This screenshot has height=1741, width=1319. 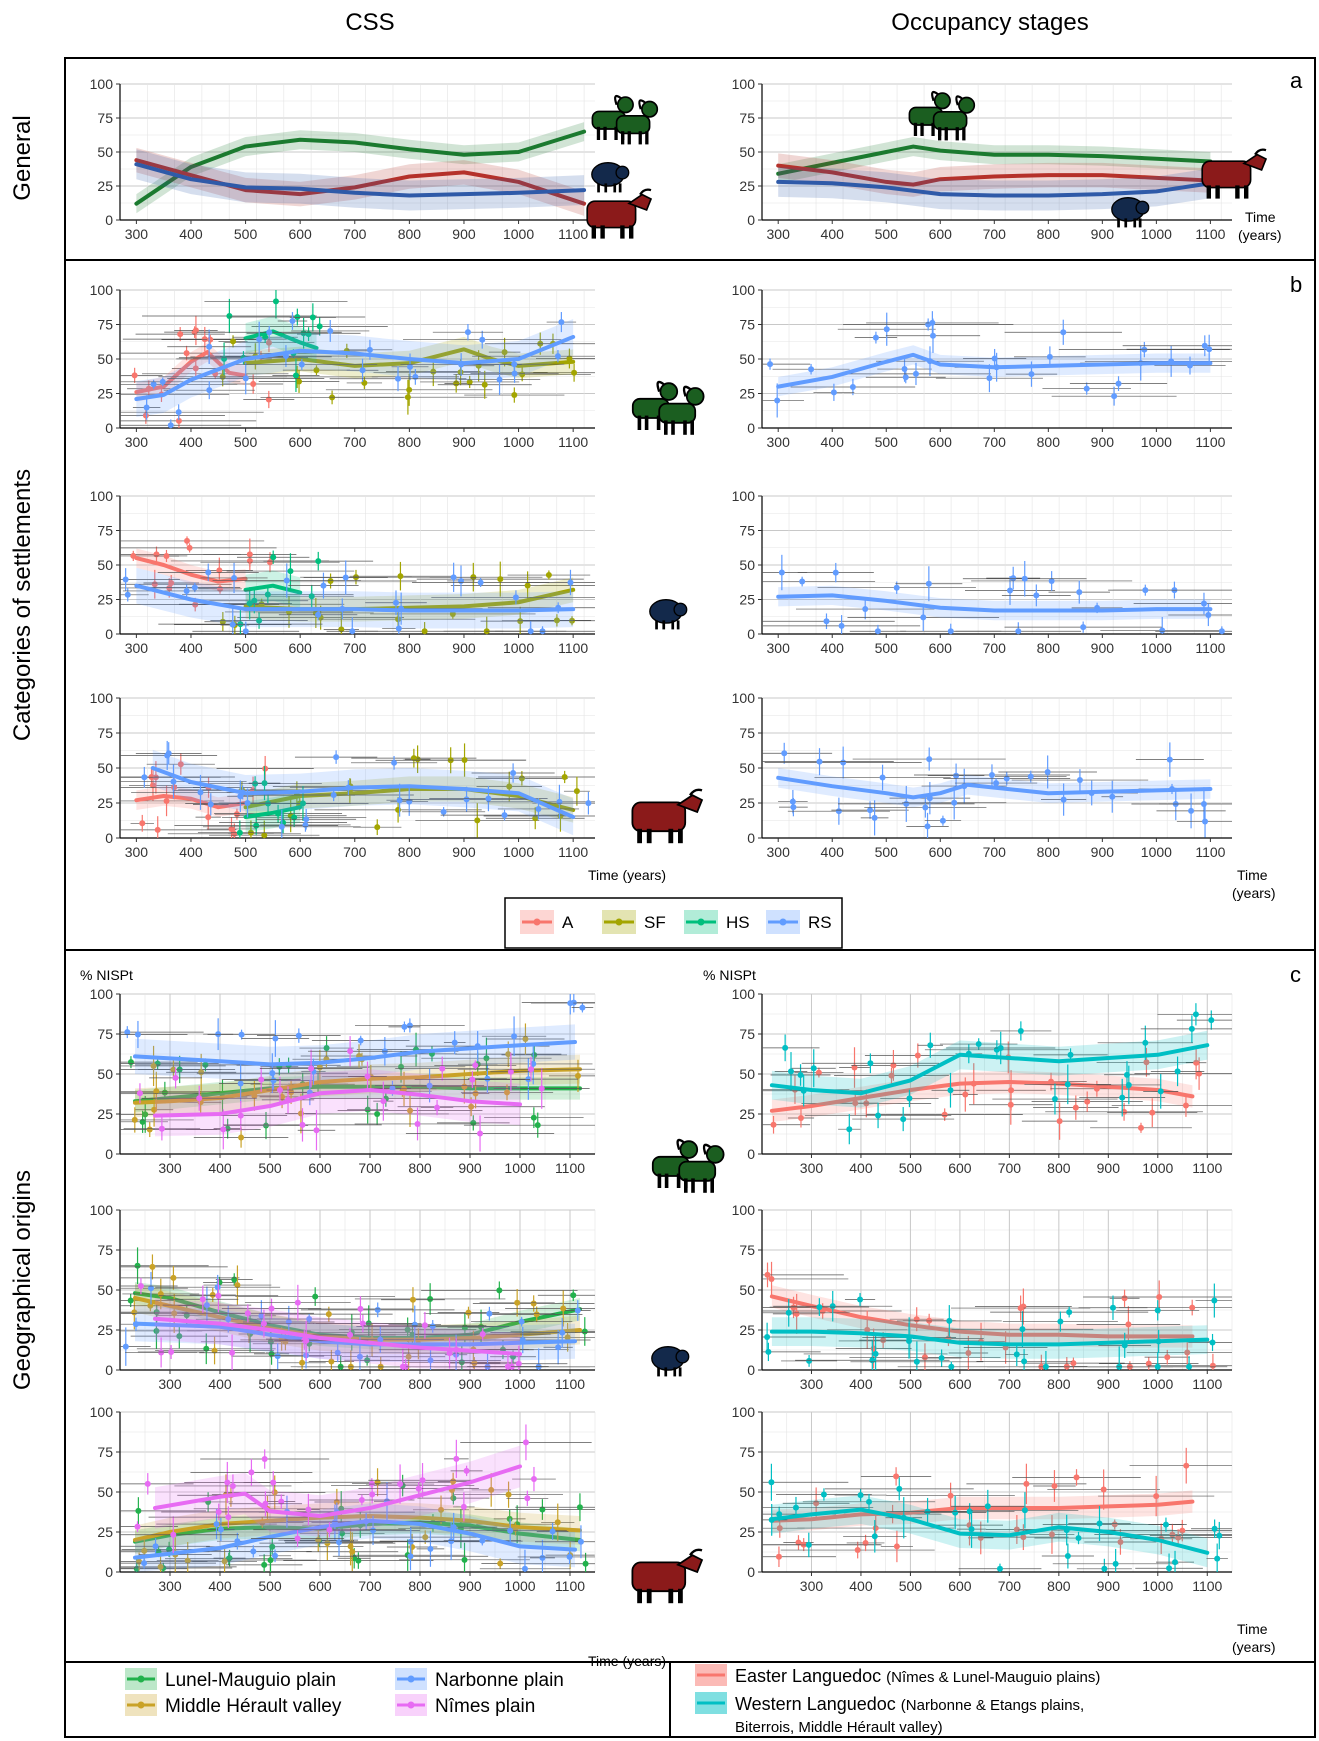 What do you see at coordinates (634, 922) in the screenshot?
I see `legend-b-item-SF: SF` at bounding box center [634, 922].